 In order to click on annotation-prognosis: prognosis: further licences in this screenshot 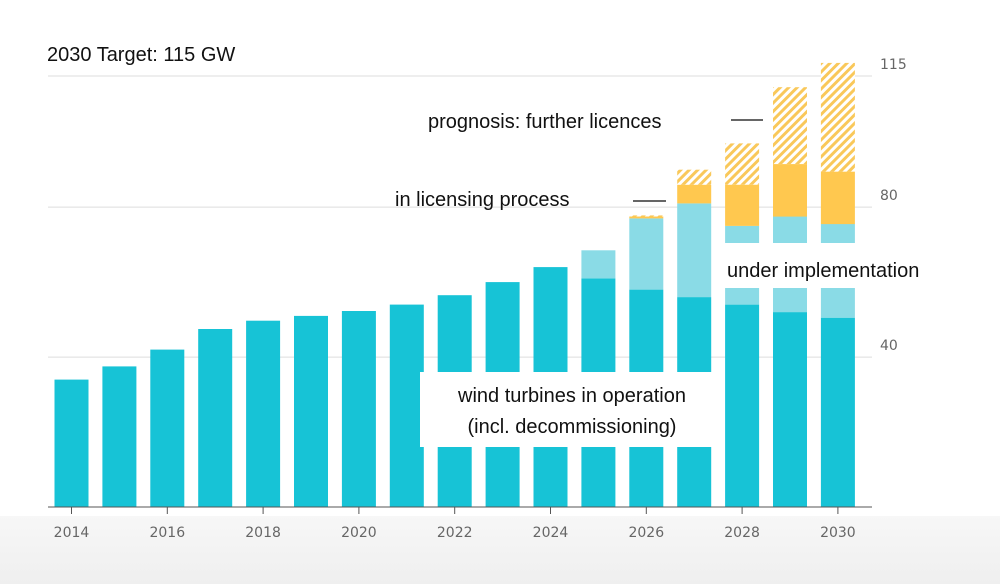, I will do `click(544, 122)`.